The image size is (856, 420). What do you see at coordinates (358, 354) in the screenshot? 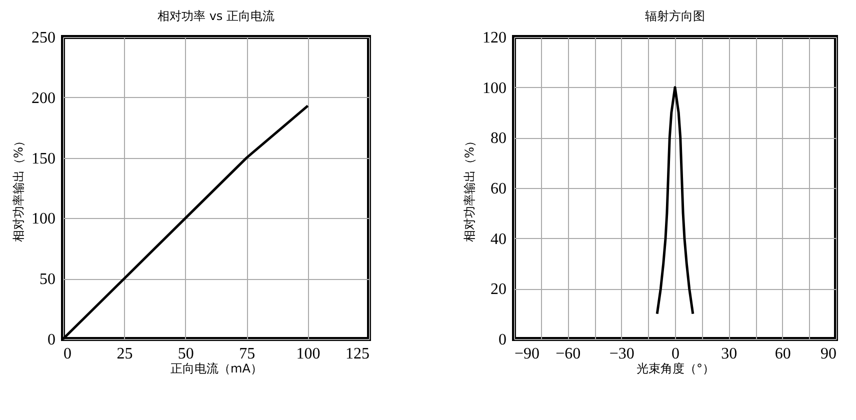
I see `x-tick-label: 125` at bounding box center [358, 354].